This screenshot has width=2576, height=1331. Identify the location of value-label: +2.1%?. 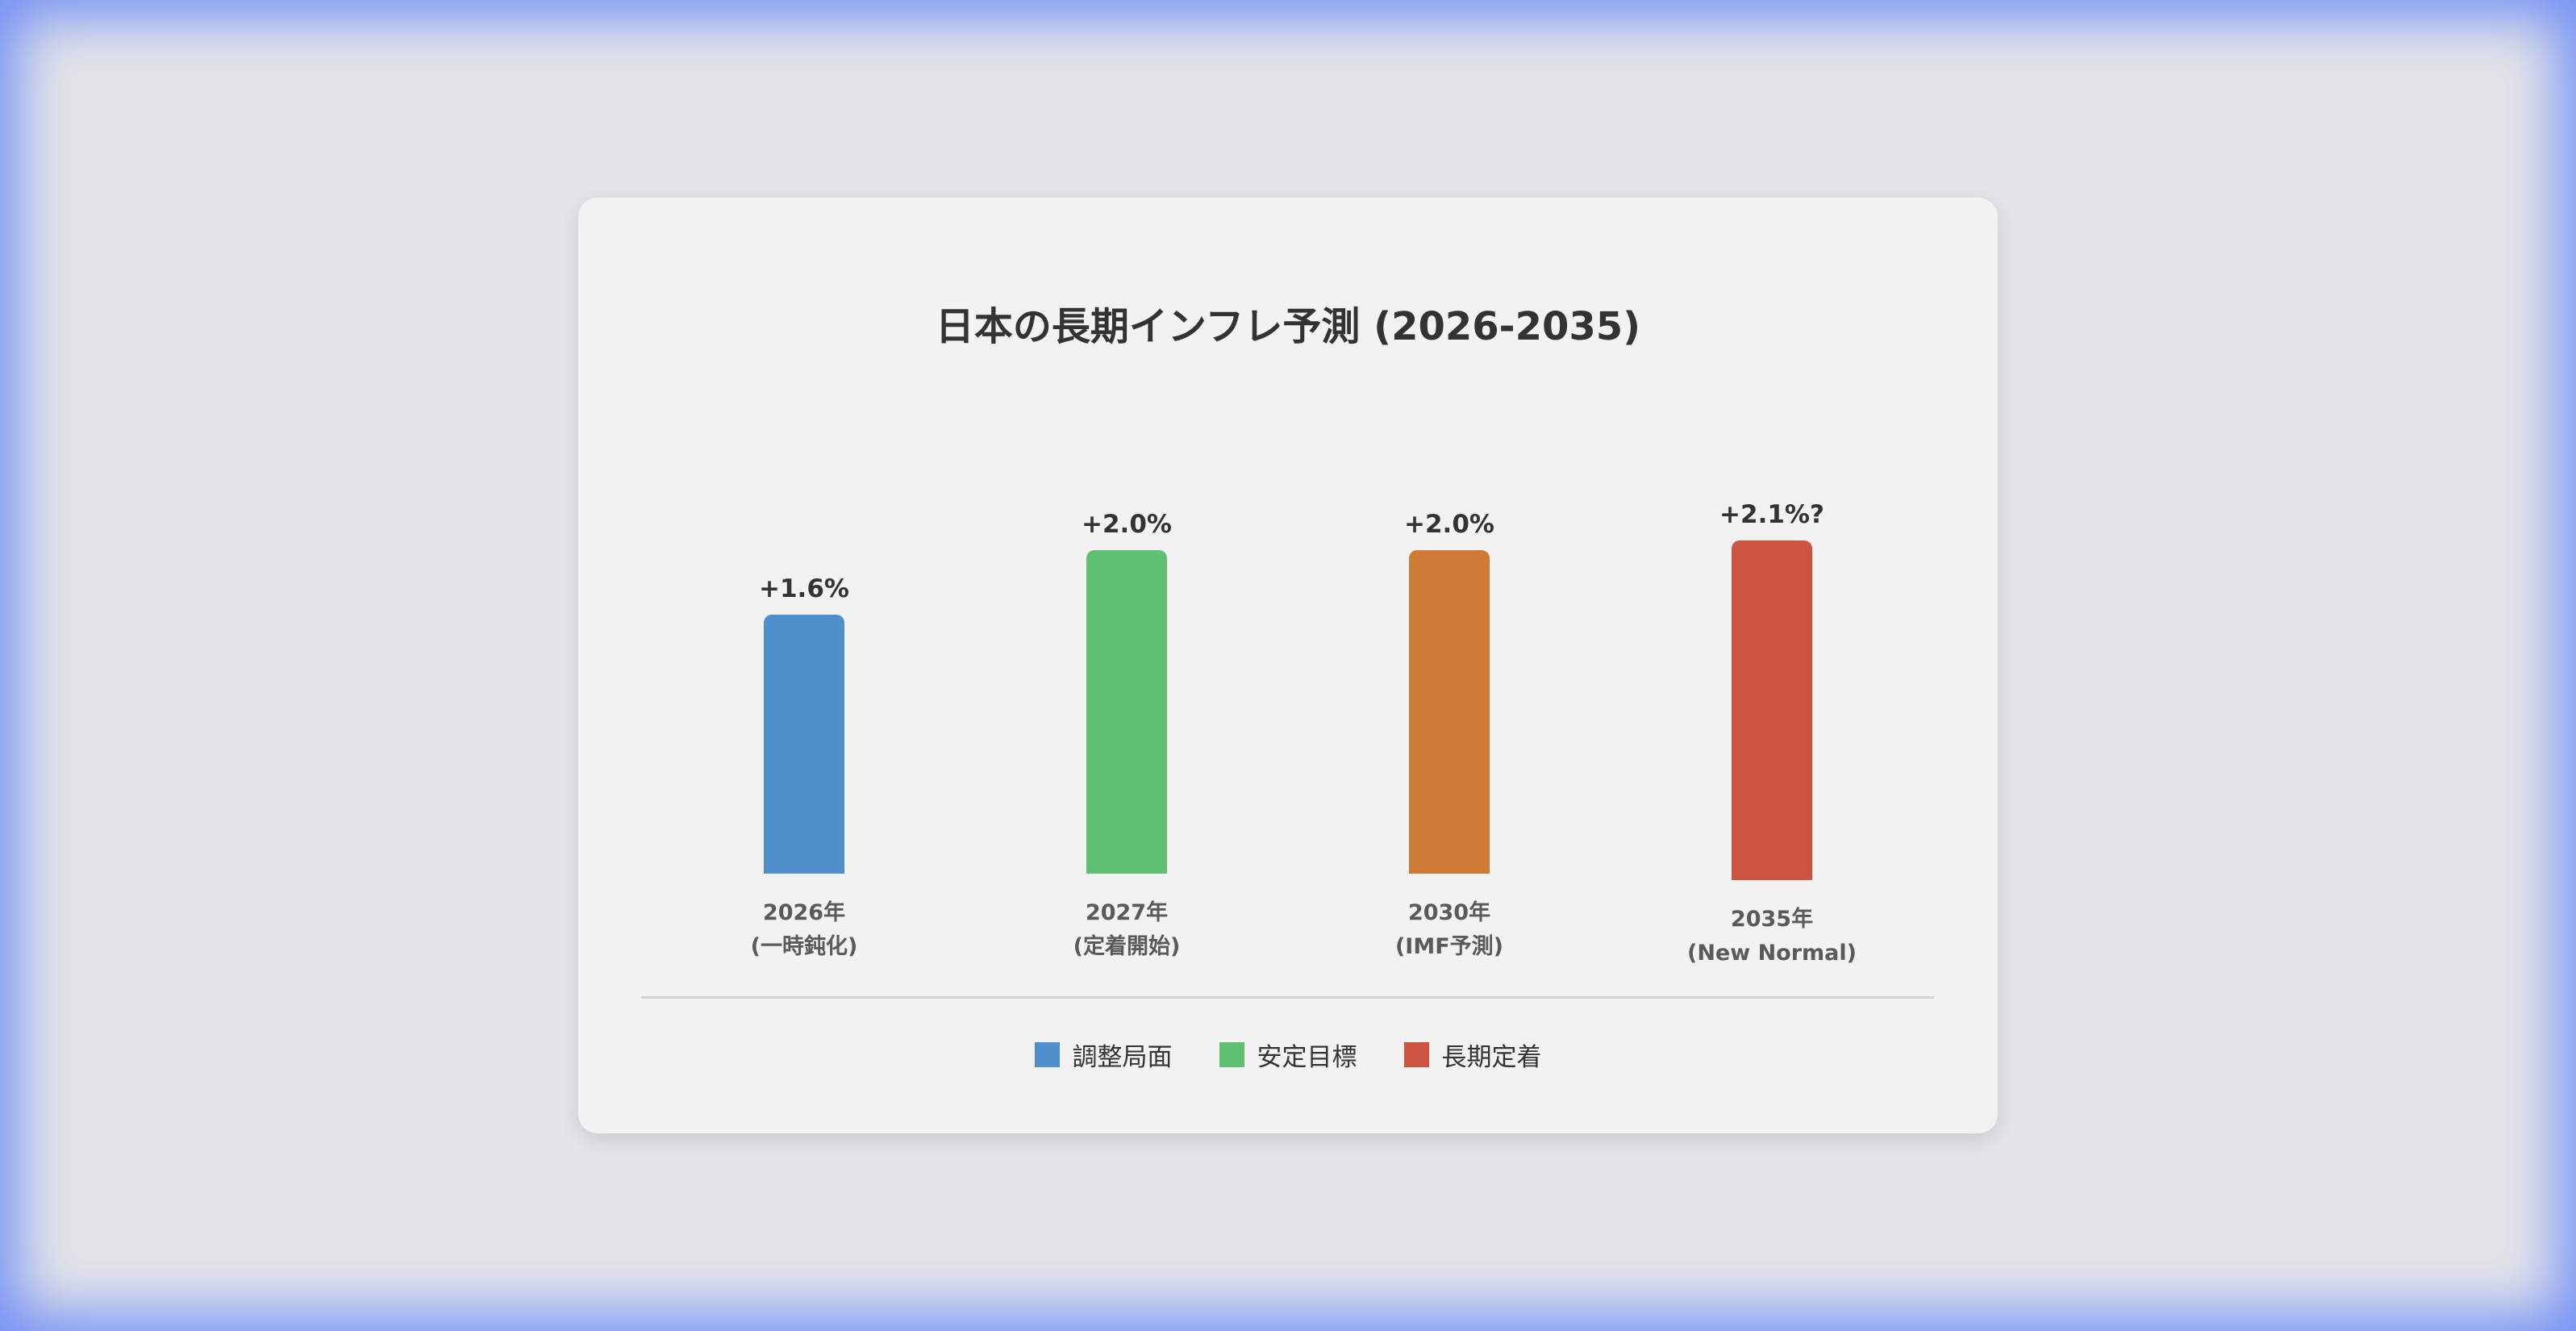
(1771, 514).